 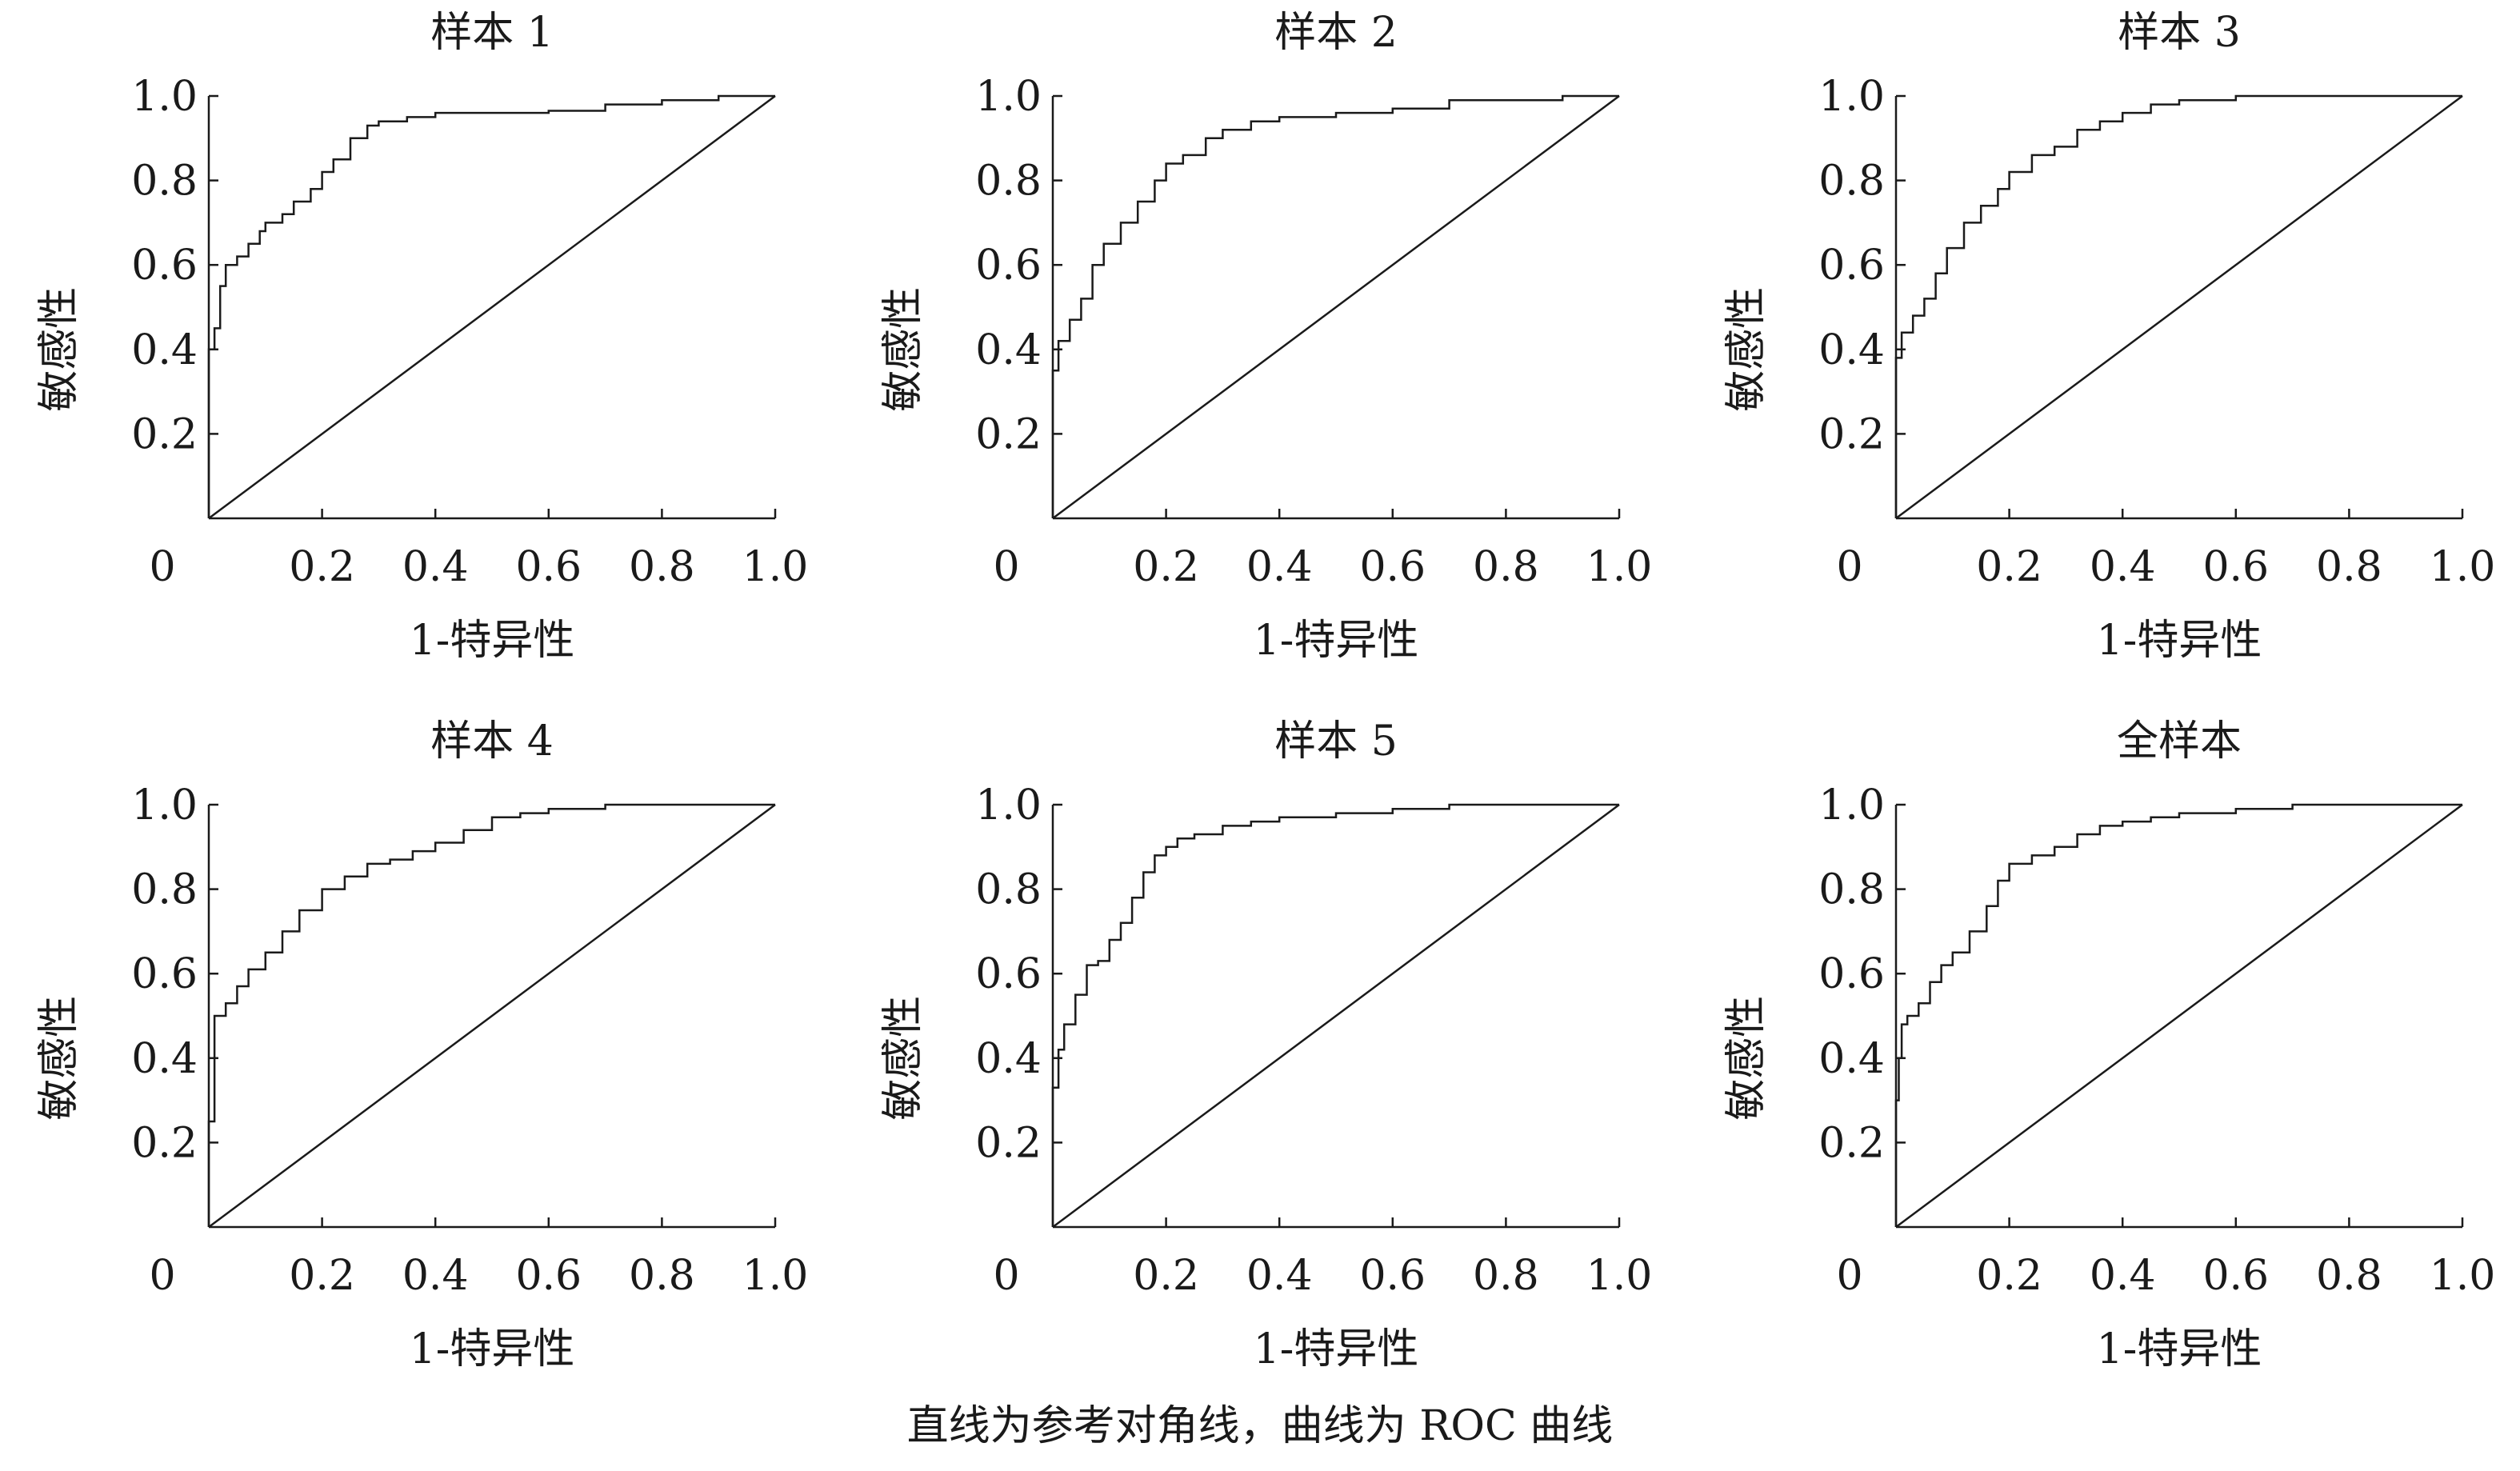 What do you see at coordinates (492, 741) in the screenshot?
I see `panel-title: 样本 4` at bounding box center [492, 741].